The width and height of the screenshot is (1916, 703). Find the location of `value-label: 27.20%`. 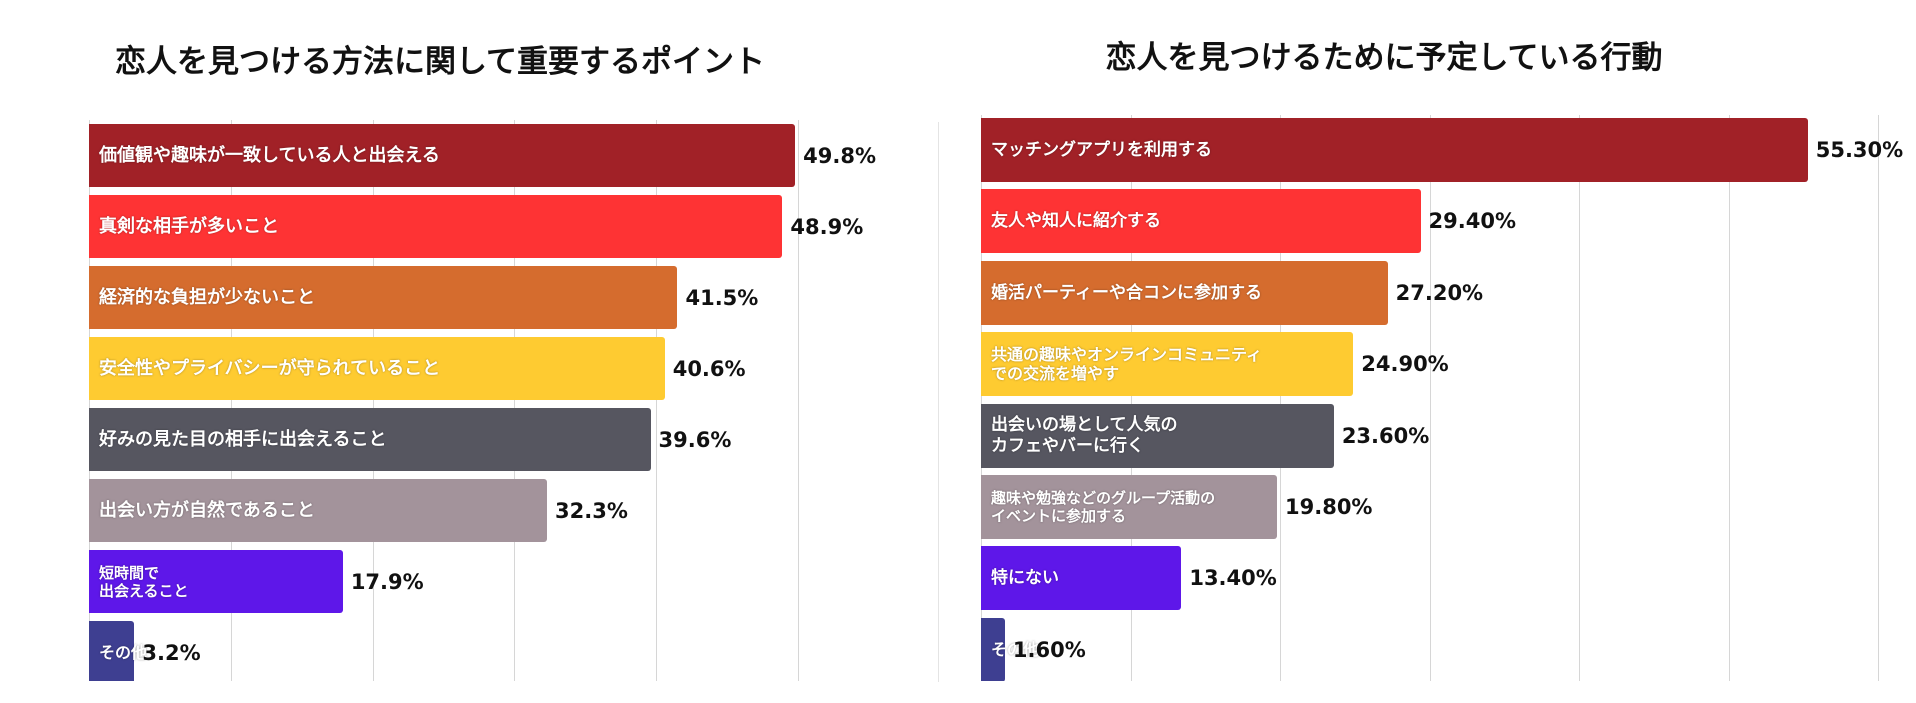

value-label: 27.20% is located at coordinates (1439, 292).